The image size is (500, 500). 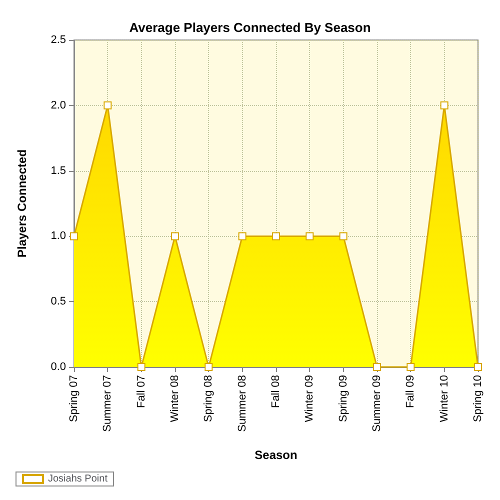 I want to click on x-tick-label: Summer 09, so click(x=377, y=403).